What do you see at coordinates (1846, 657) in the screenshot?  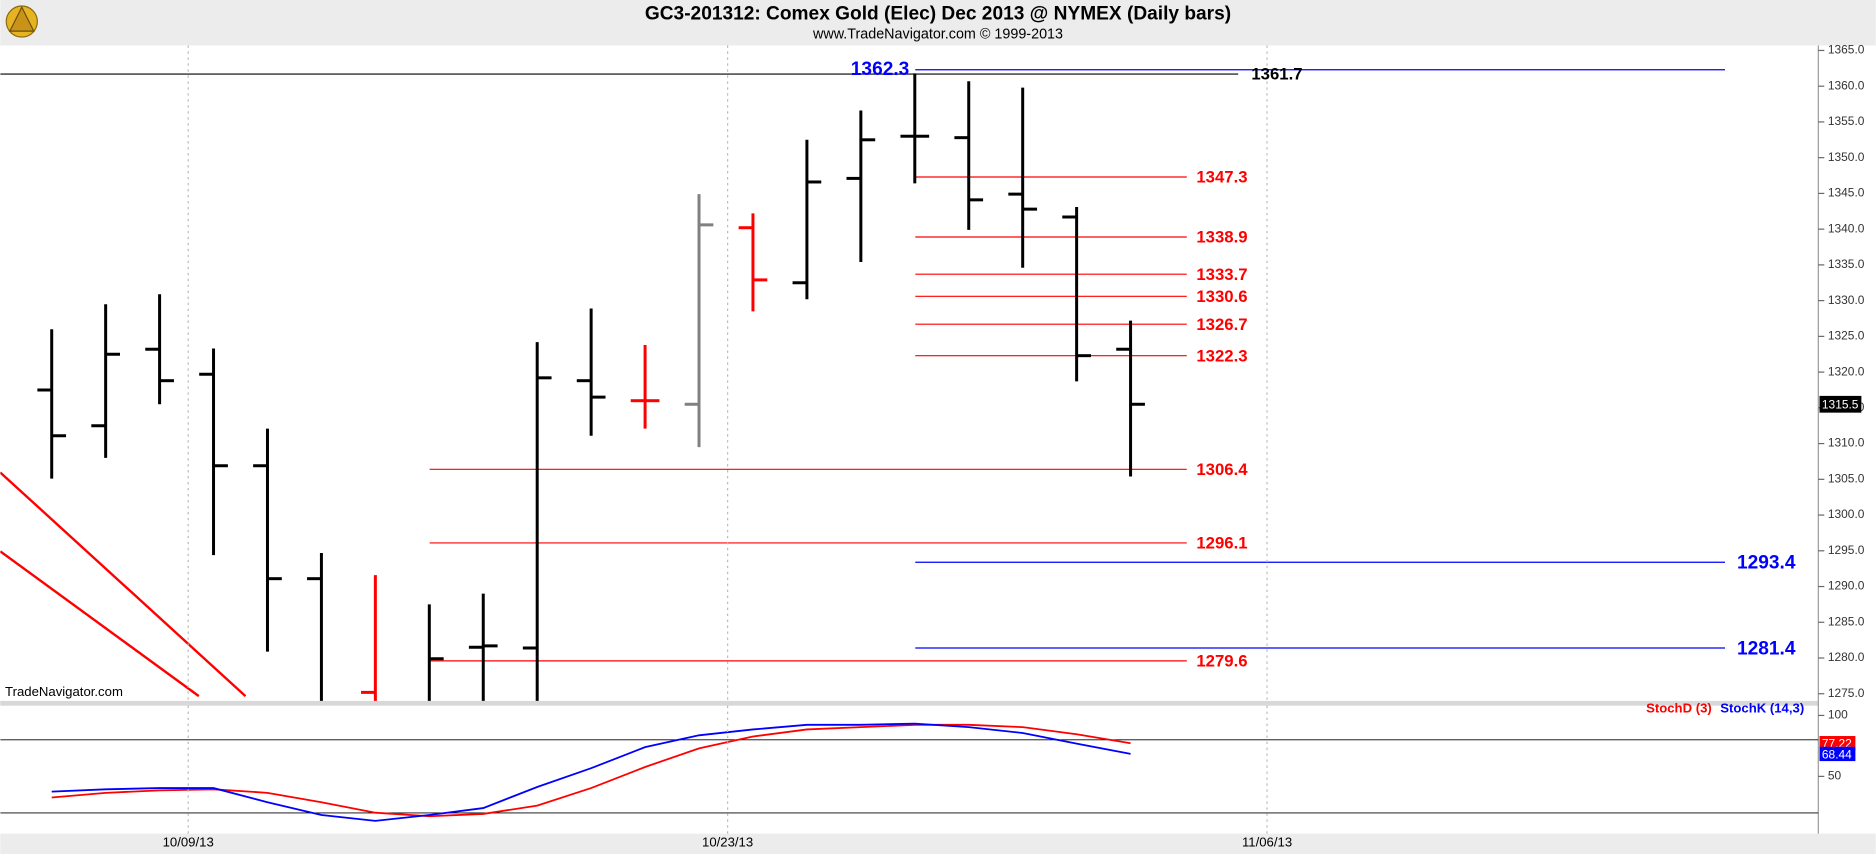 I see `y-tick-label: 1280.0` at bounding box center [1846, 657].